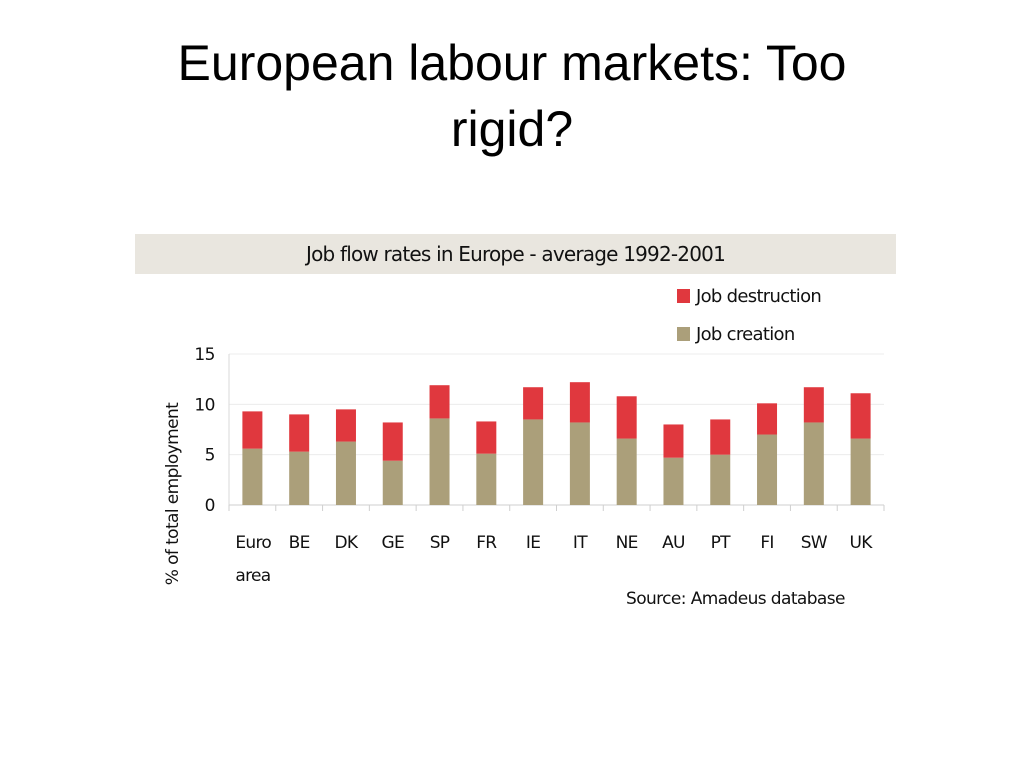  What do you see at coordinates (392, 543) in the screenshot?
I see `x-tick-label: GE` at bounding box center [392, 543].